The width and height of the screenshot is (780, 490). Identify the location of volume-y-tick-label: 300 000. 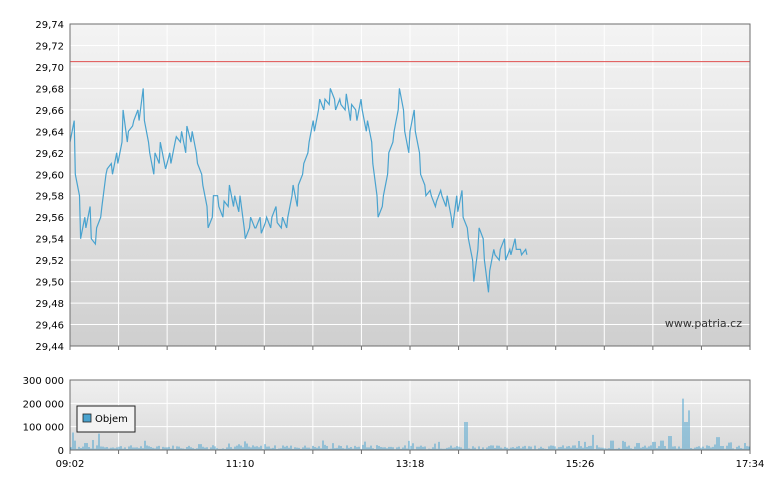
(43, 381).